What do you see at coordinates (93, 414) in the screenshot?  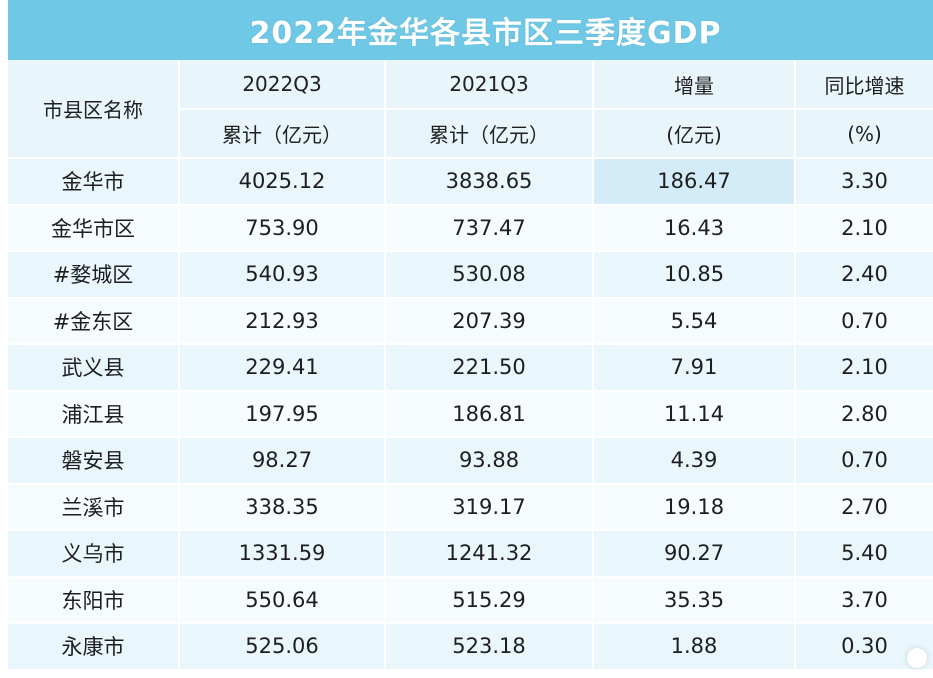 I see `region-name: 浦江县` at bounding box center [93, 414].